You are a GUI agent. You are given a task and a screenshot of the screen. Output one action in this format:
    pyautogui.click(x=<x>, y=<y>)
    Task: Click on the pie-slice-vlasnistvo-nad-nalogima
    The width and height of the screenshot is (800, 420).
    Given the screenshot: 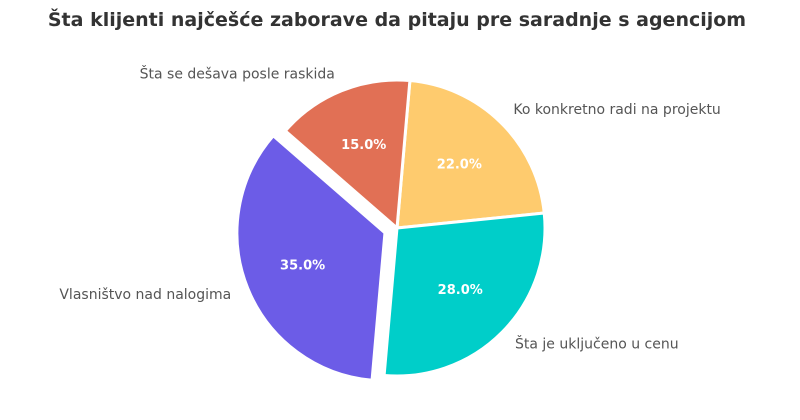 What is the action you would take?
    pyautogui.click(x=311, y=258)
    